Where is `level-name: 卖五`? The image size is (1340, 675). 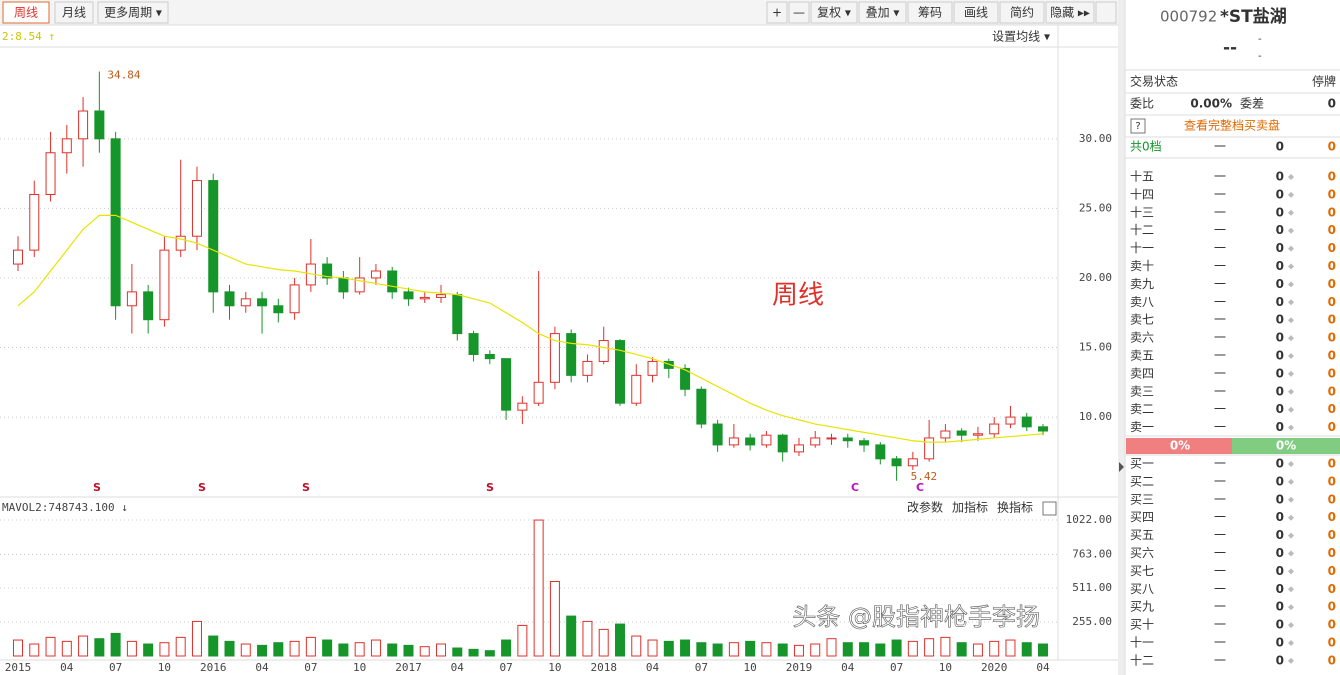 level-name: 卖五 is located at coordinates (1142, 356).